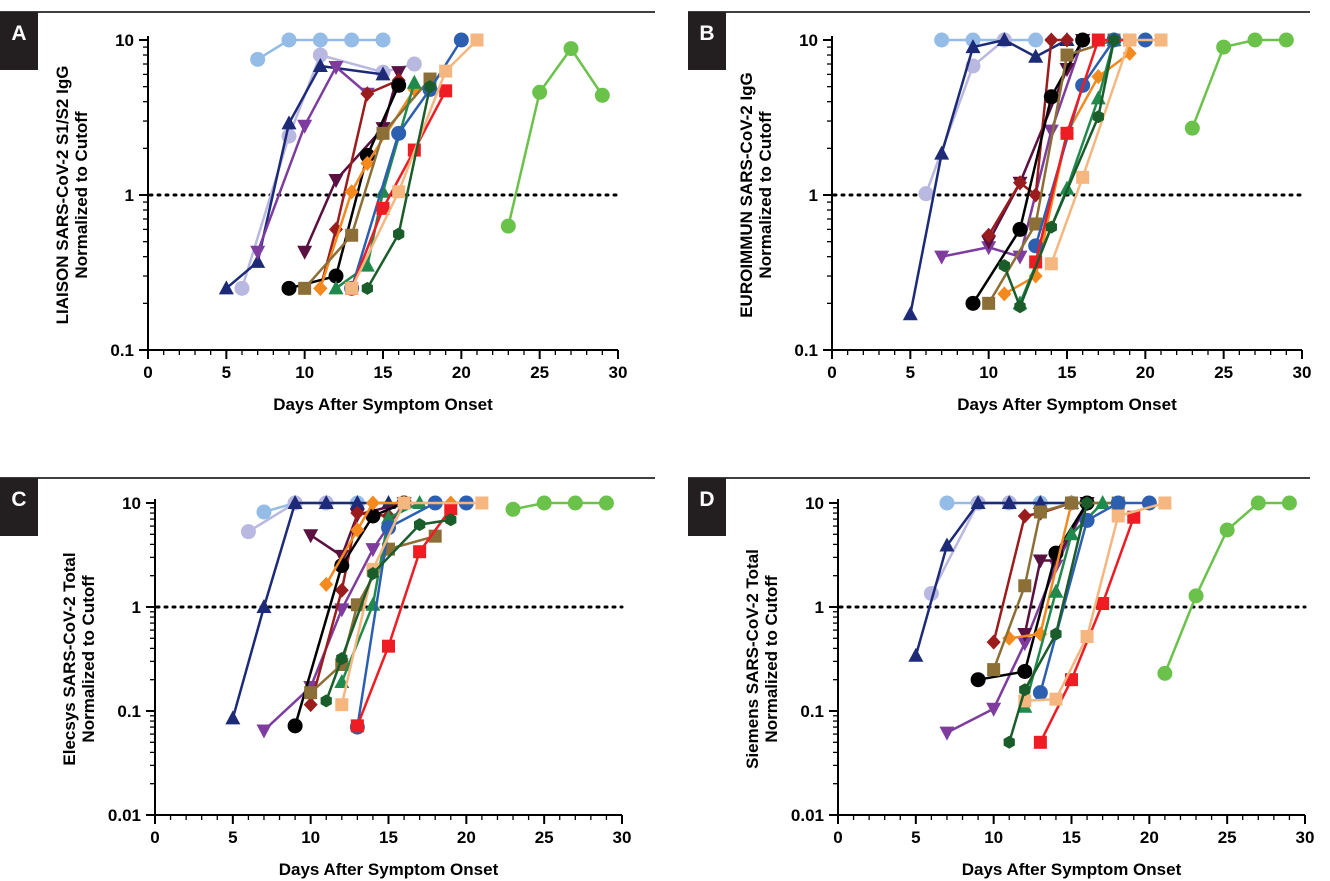 The height and width of the screenshot is (881, 1330). What do you see at coordinates (771, 658) in the screenshot?
I see `y-axis-title-line: Normalized to Cutoff` at bounding box center [771, 658].